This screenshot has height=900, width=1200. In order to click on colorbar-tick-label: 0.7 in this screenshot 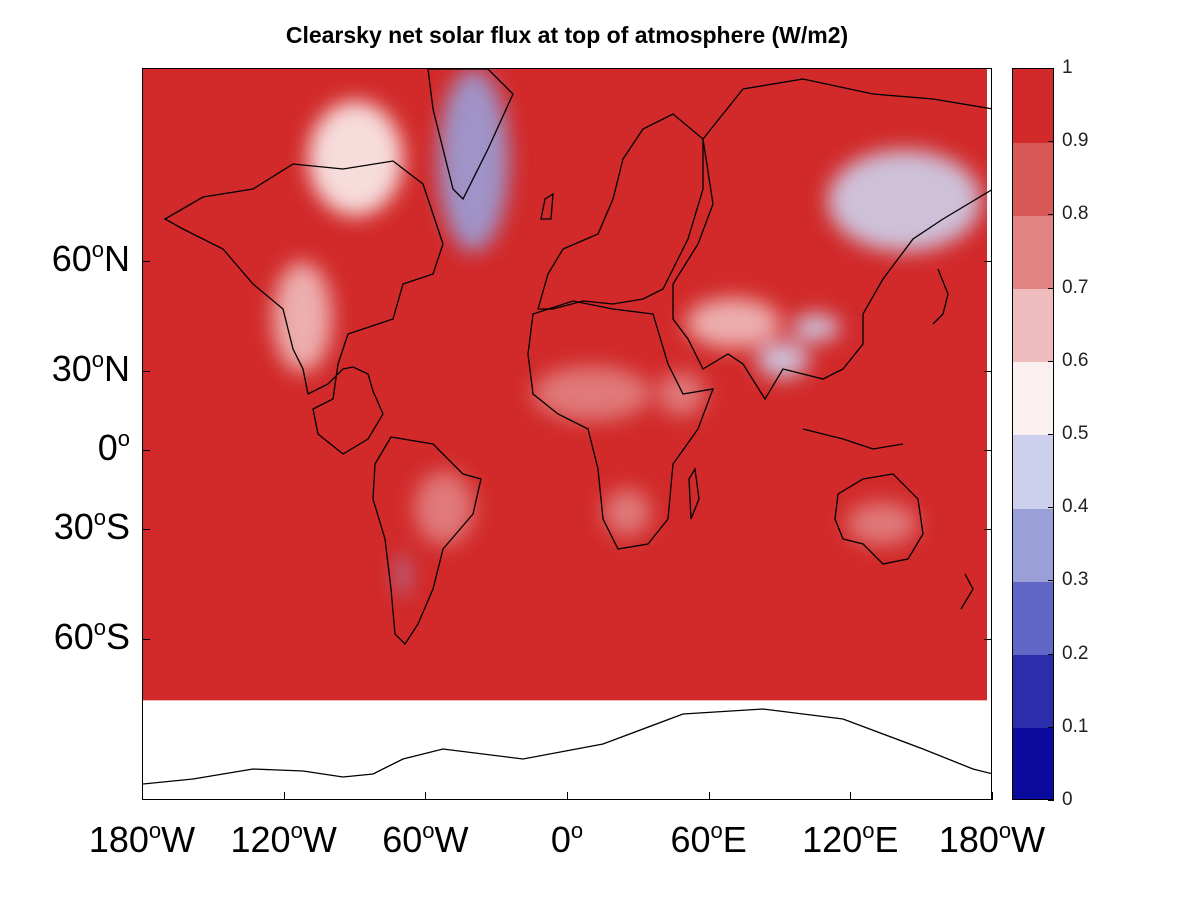, I will do `click(1075, 287)`.